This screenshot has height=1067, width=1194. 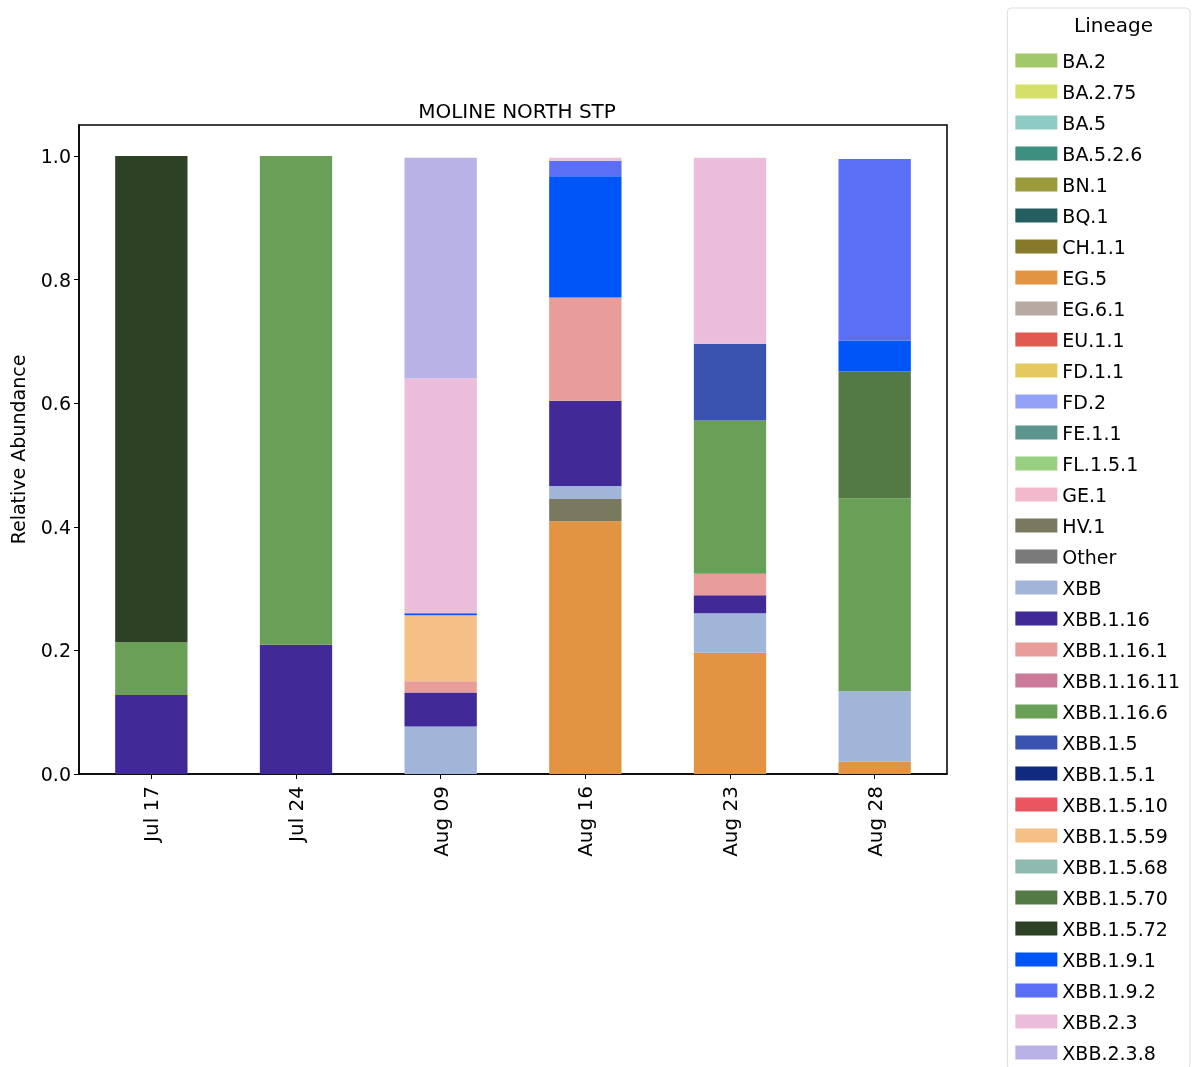 What do you see at coordinates (1115, 928) in the screenshot?
I see `legend-label: XBB.1.5.72` at bounding box center [1115, 928].